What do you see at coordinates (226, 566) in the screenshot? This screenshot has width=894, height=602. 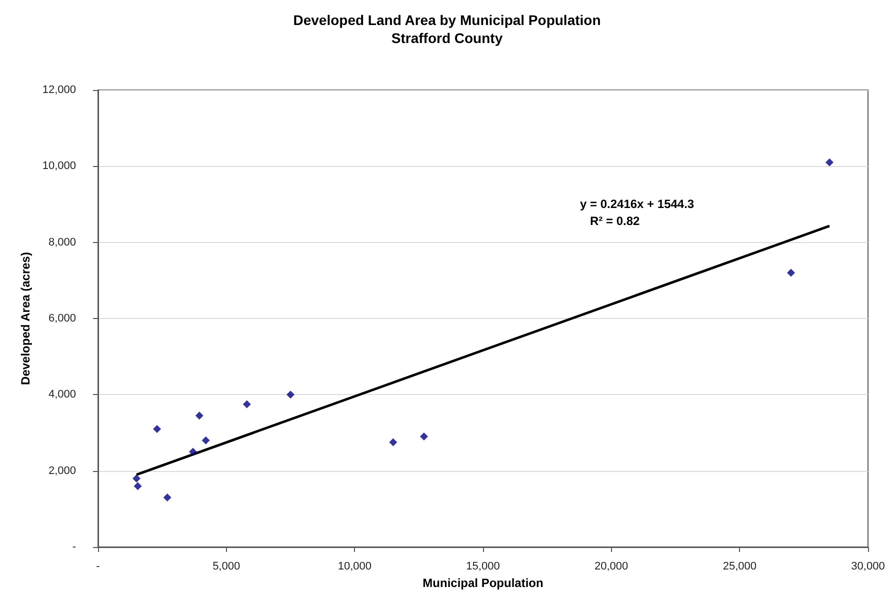 I see `x-tick-label: 5,000` at bounding box center [226, 566].